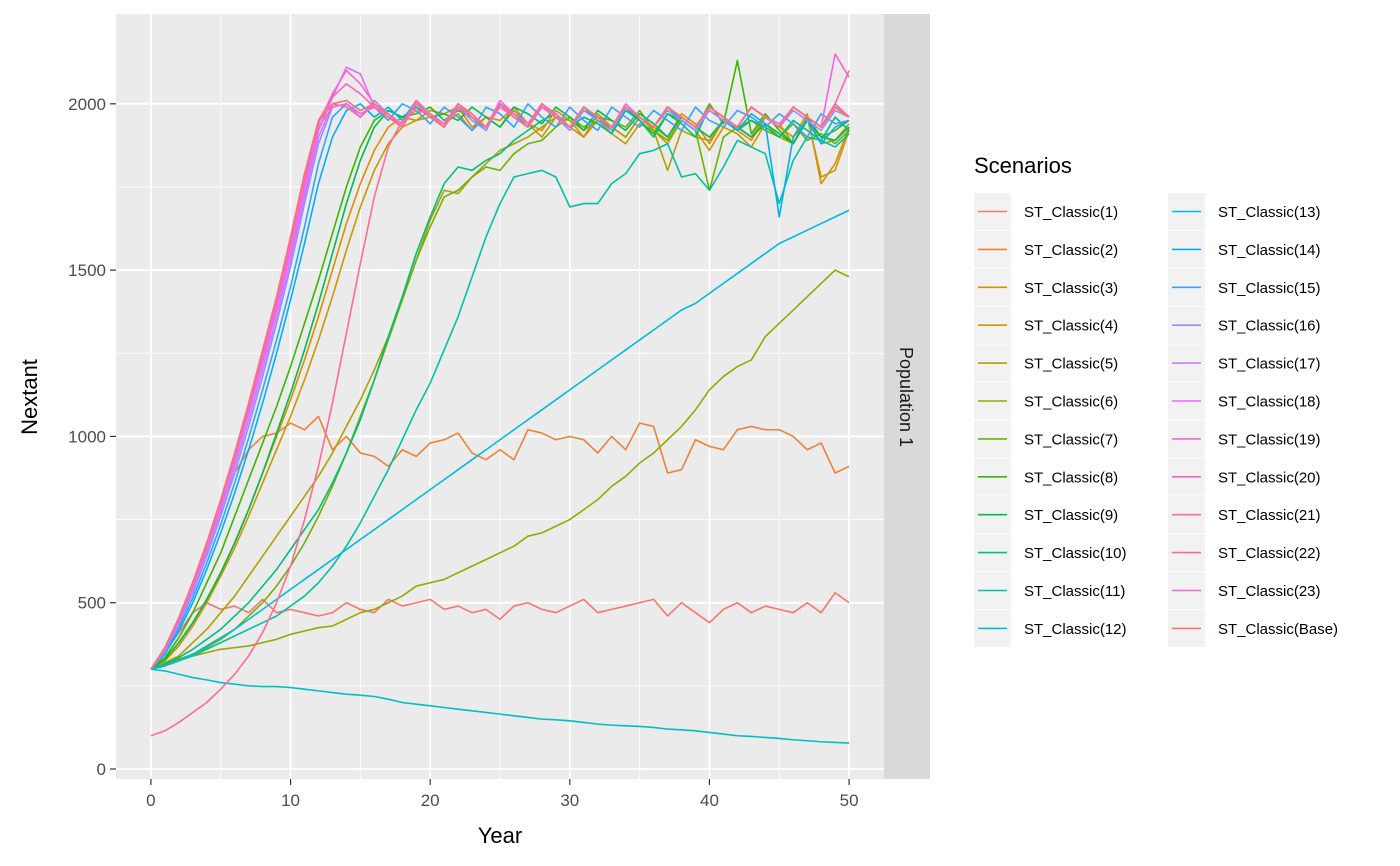  What do you see at coordinates (1071, 402) in the screenshot?
I see `legend-label: ST_Classic(6)` at bounding box center [1071, 402].